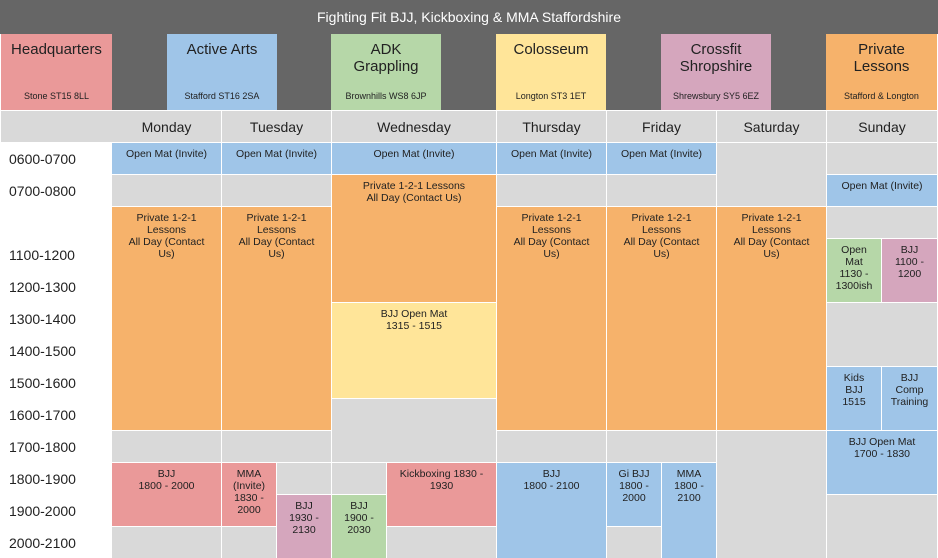  Describe the element at coordinates (56, 190) in the screenshot. I see `time-label: 0700-0800` at that location.